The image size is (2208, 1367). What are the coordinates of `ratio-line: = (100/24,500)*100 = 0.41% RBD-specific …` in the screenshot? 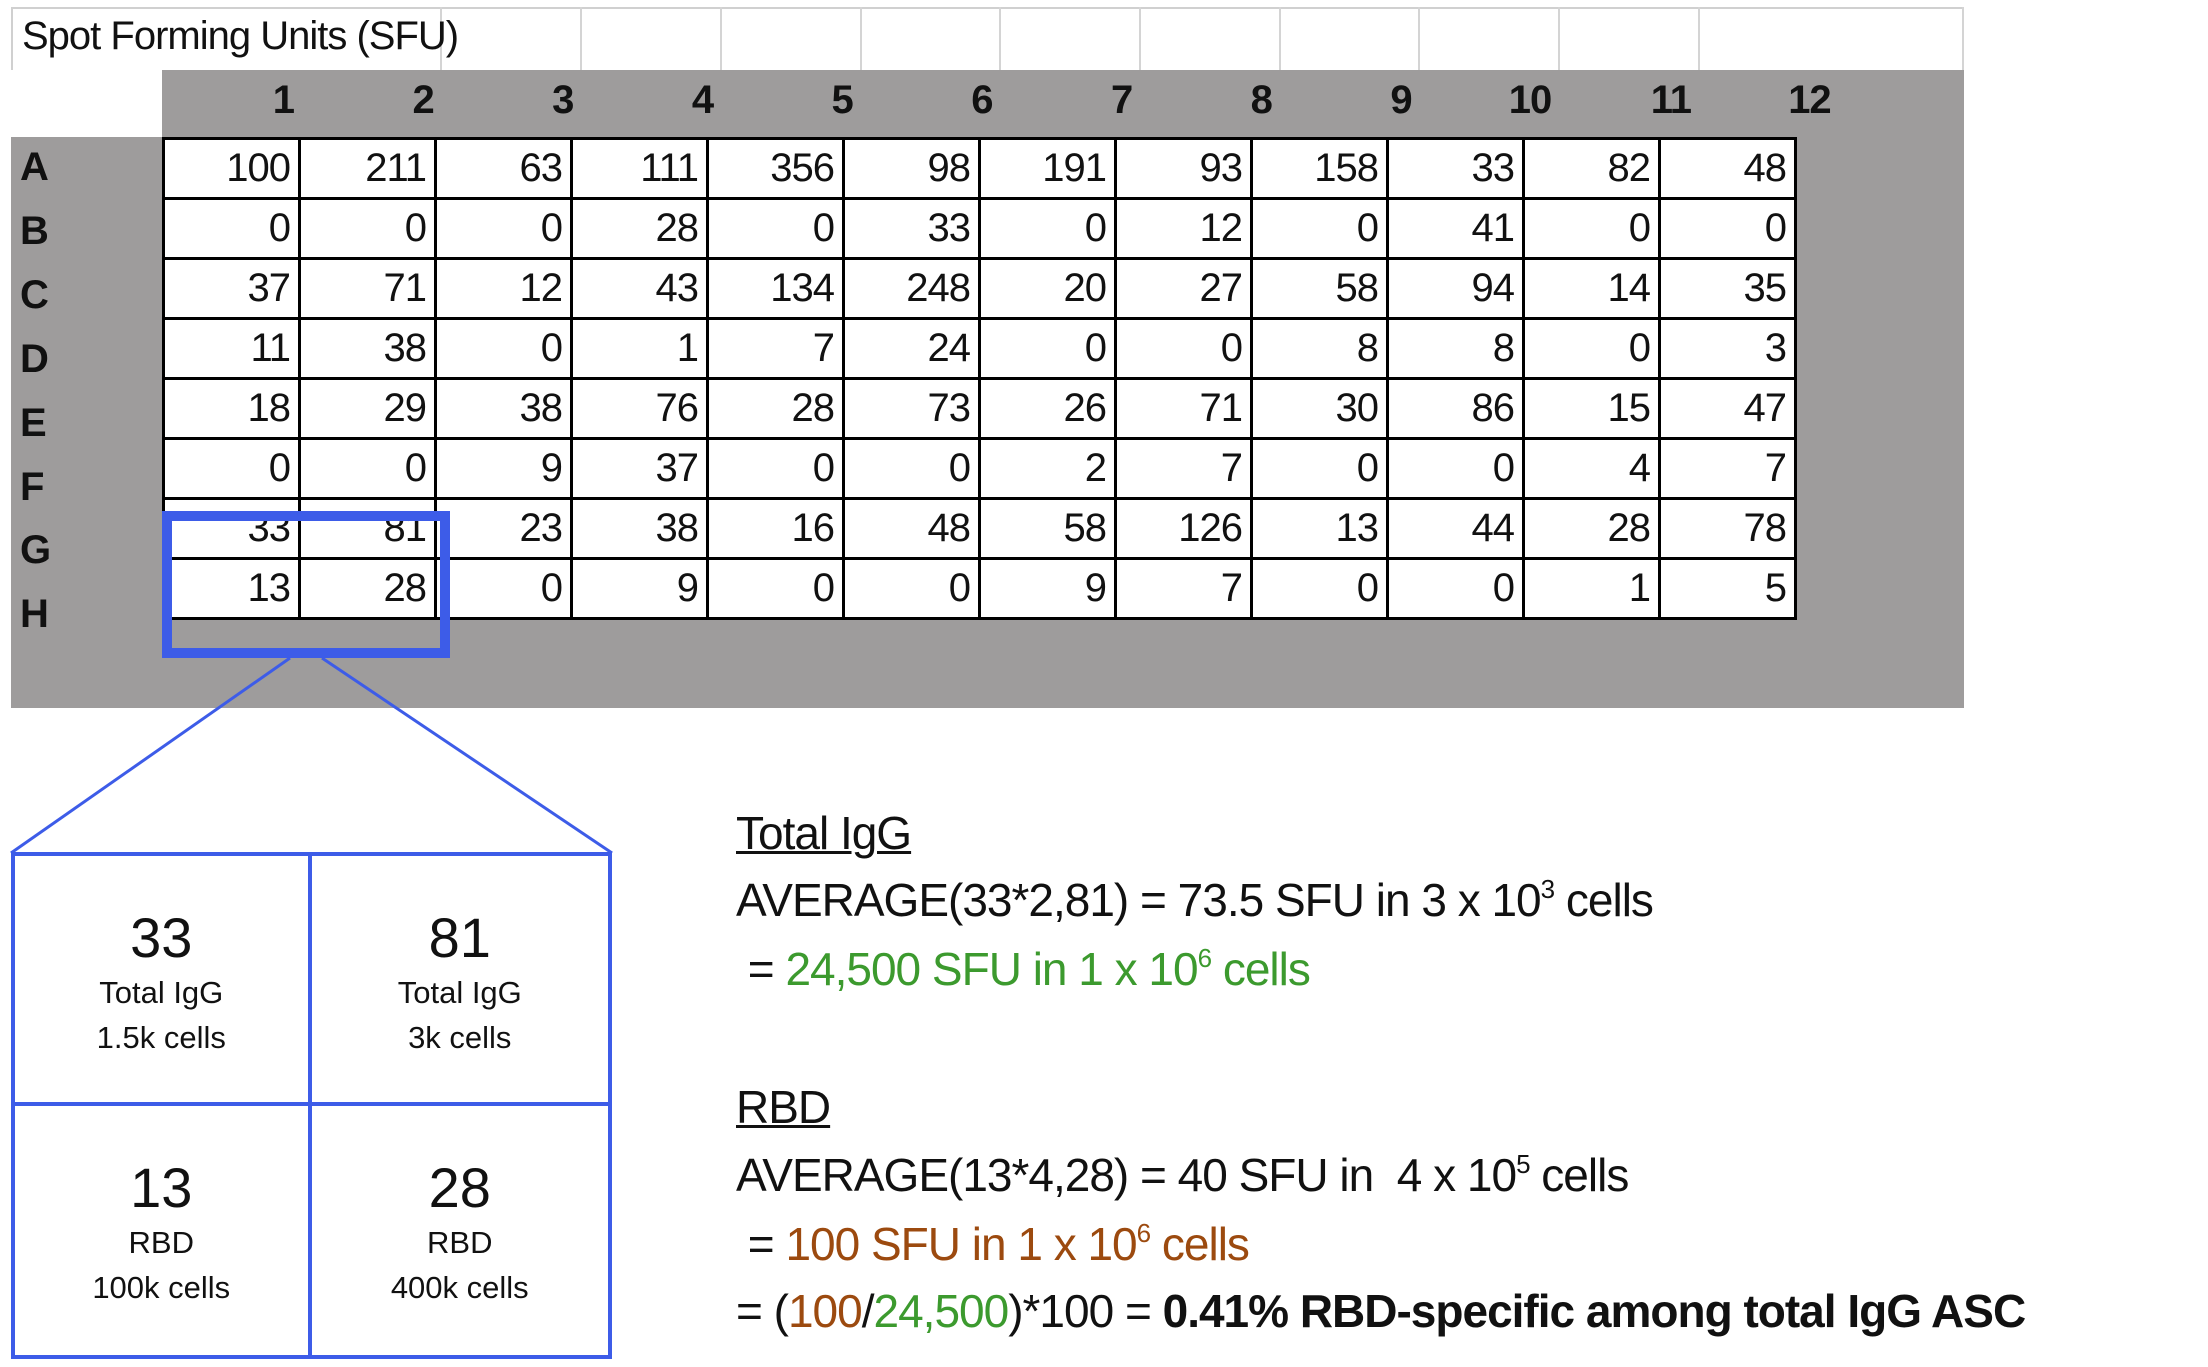 It's located at (1381, 1311).